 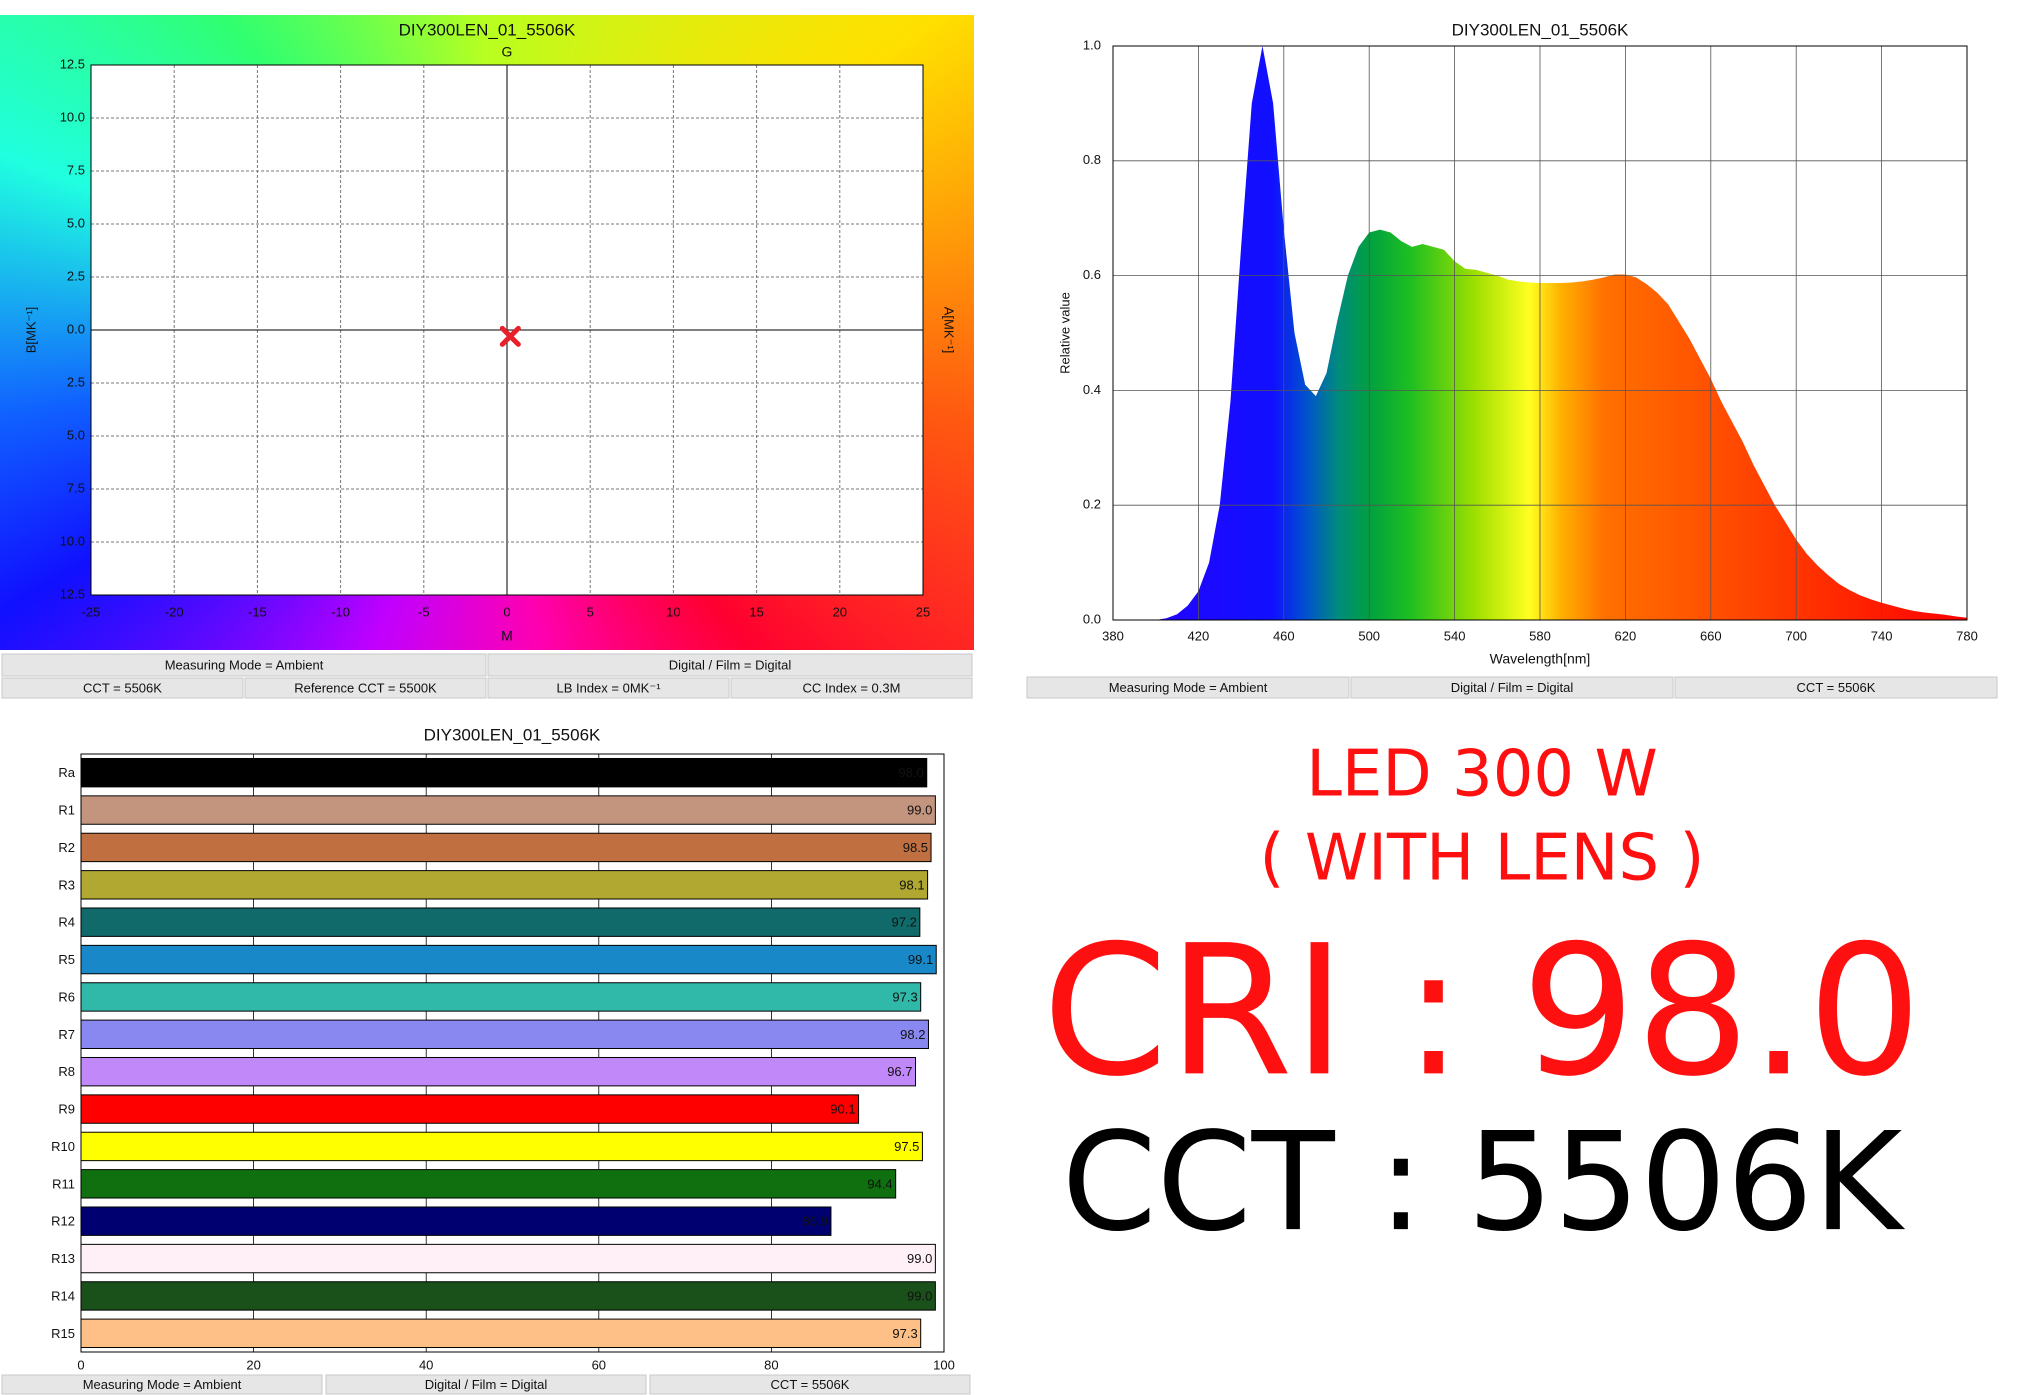 What do you see at coordinates (912, 1034) in the screenshot?
I see `value-label: 98.2` at bounding box center [912, 1034].